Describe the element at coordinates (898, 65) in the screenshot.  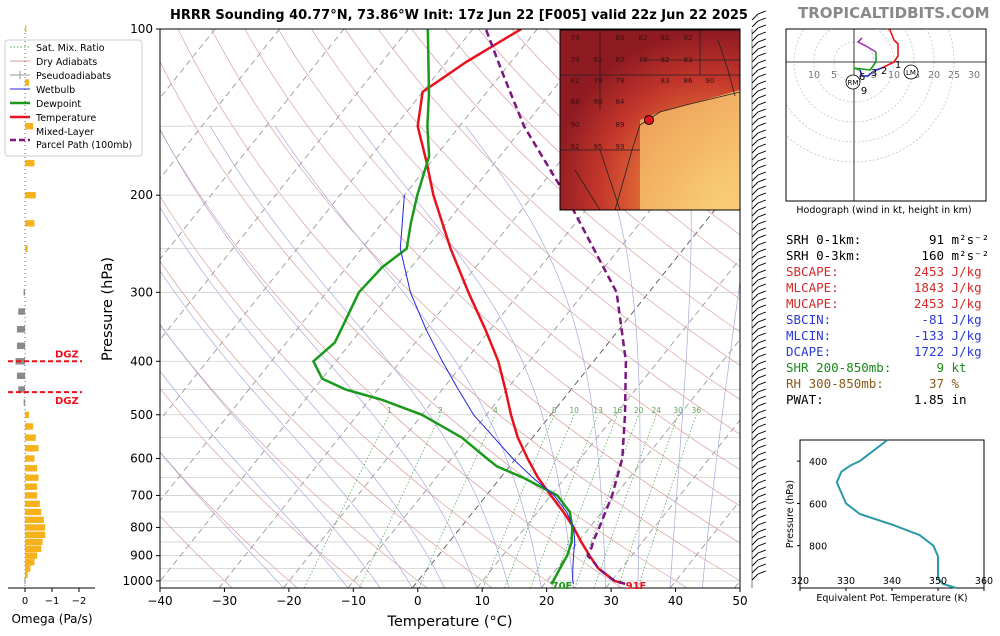
I see `hodograph-height-label: 1` at that location.